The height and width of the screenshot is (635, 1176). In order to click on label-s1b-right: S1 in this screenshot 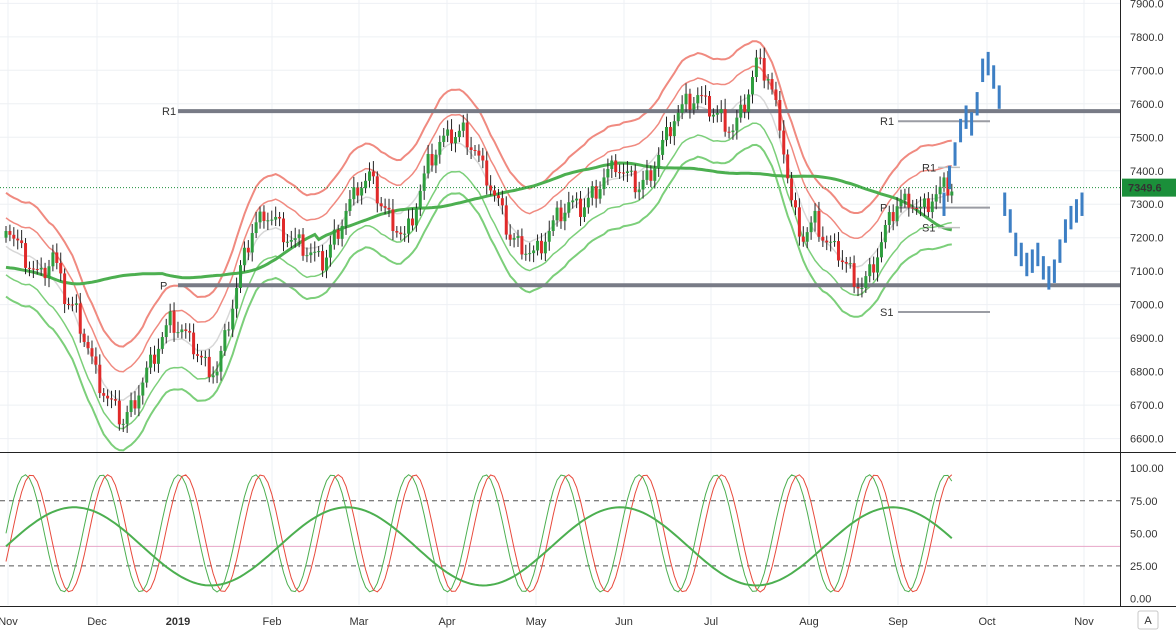, I will do `click(928, 229)`.